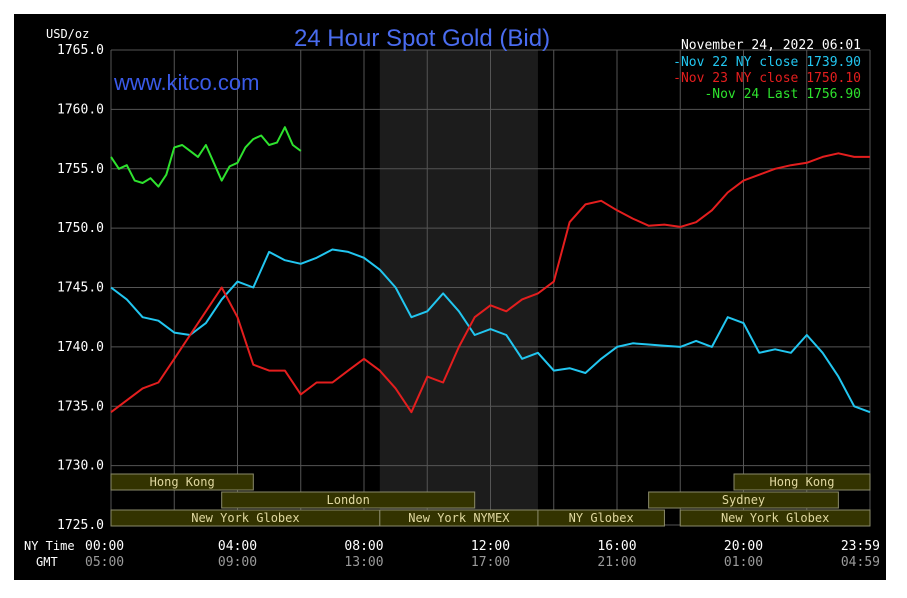 Image resolution: width=907 pixels, height=598 pixels. I want to click on y-tick-label: 1735.0, so click(80, 406).